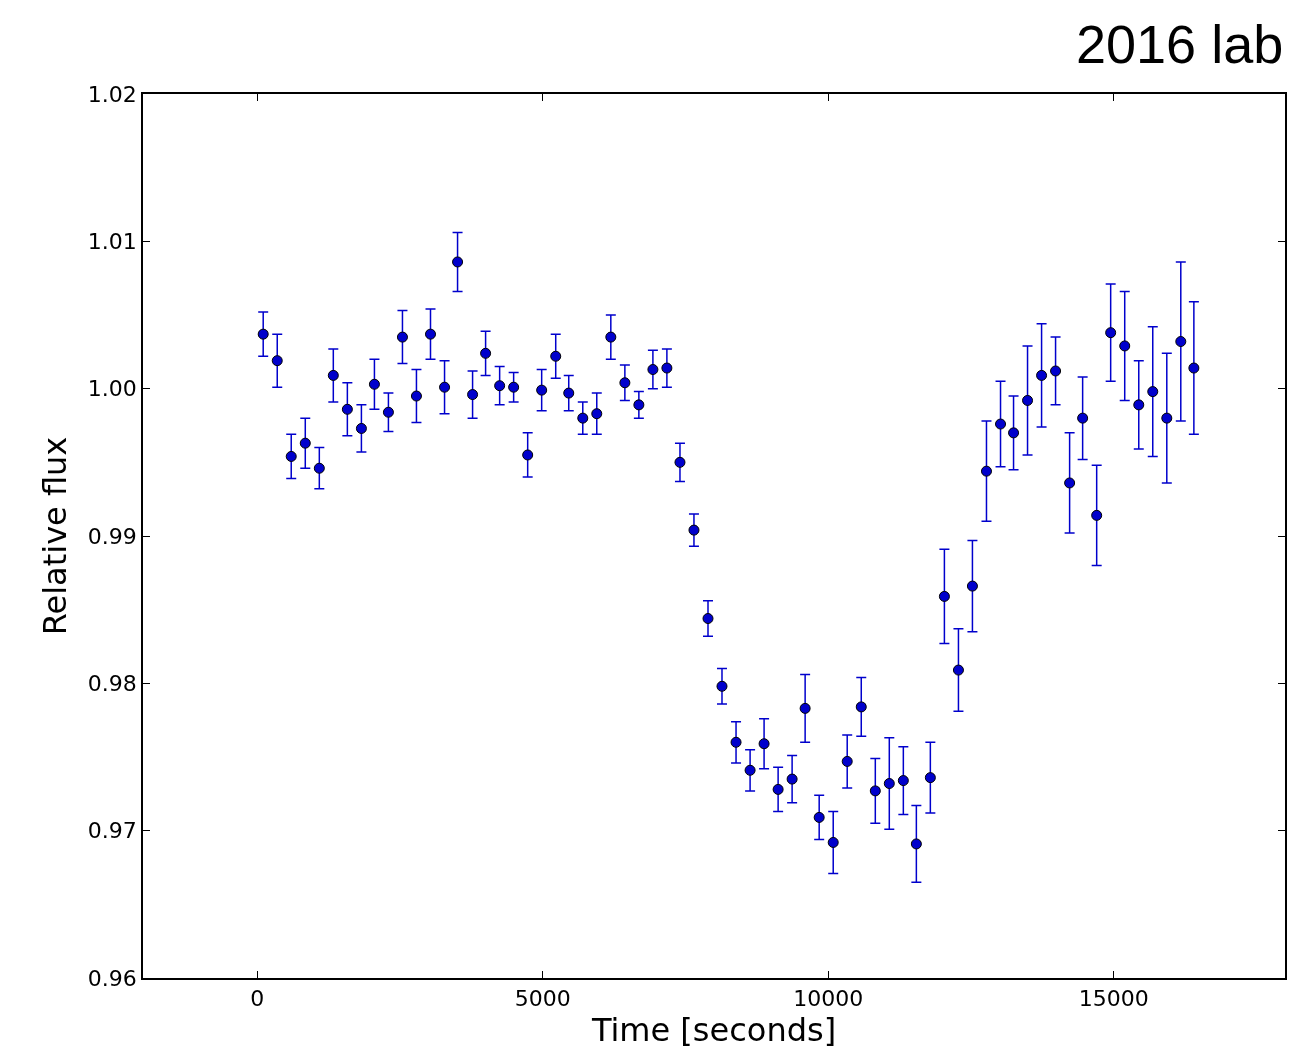 This screenshot has height=1062, width=1298. I want to click on text: 2016 lab, so click(1180, 44).